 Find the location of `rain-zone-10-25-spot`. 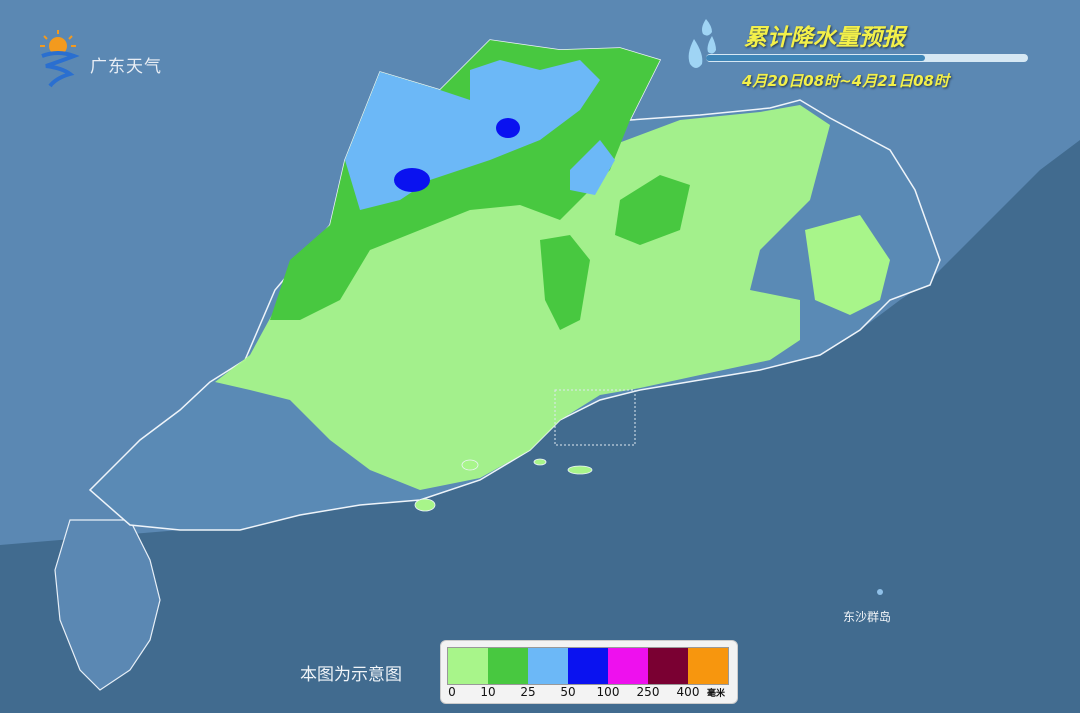

rain-zone-10-25-spot is located at coordinates (652, 210).